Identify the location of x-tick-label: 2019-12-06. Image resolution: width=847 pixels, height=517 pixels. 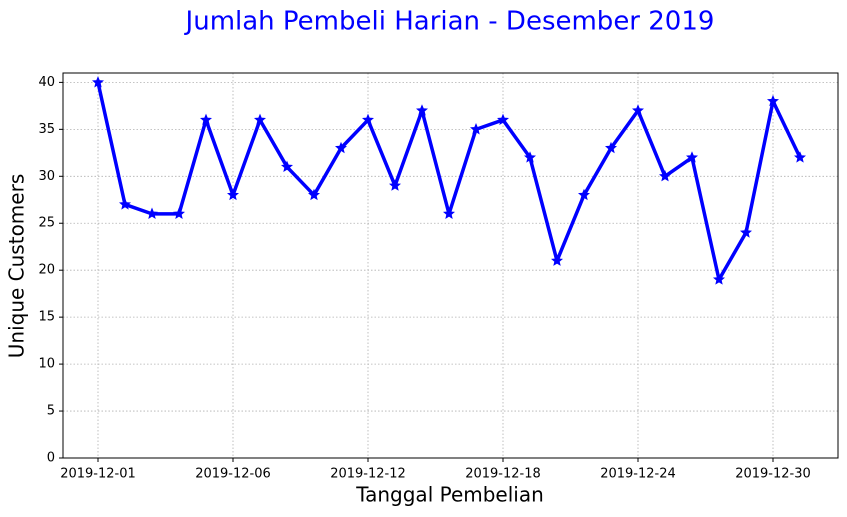
(233, 474).